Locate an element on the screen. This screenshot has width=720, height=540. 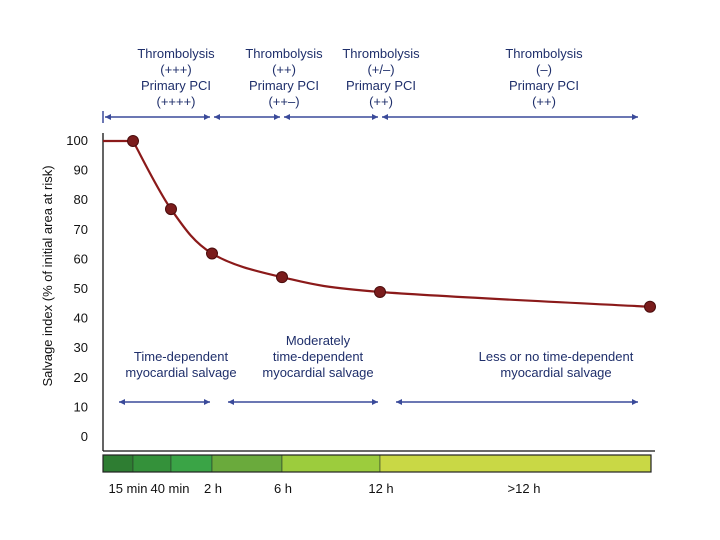
salvage-zone-line: Time-dependent is located at coordinates (181, 356).